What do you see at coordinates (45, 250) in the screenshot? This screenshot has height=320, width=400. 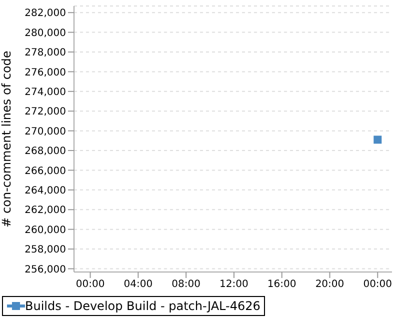 I see `y-tick-label: 258,000` at bounding box center [45, 250].